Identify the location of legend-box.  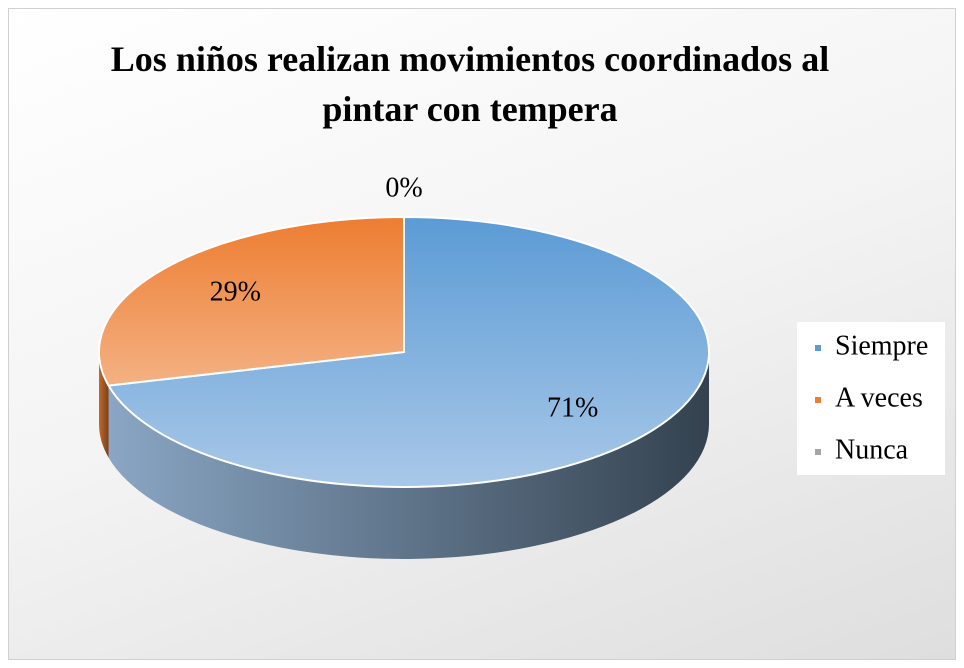
(871, 398).